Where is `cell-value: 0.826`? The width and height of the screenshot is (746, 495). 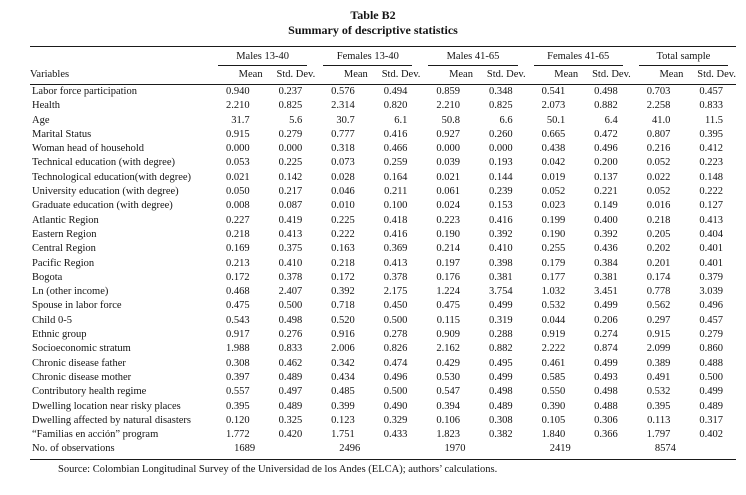
cell-value: 0.826 is located at coordinates (395, 349).